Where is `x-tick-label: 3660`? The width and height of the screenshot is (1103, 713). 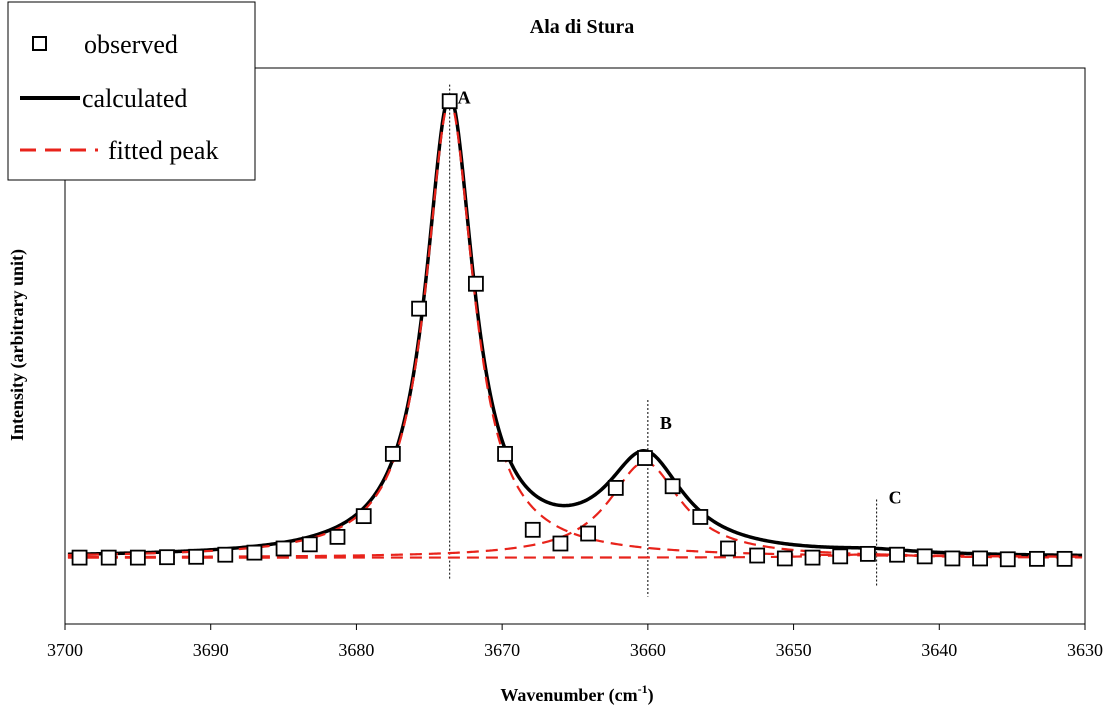 x-tick-label: 3660 is located at coordinates (648, 650).